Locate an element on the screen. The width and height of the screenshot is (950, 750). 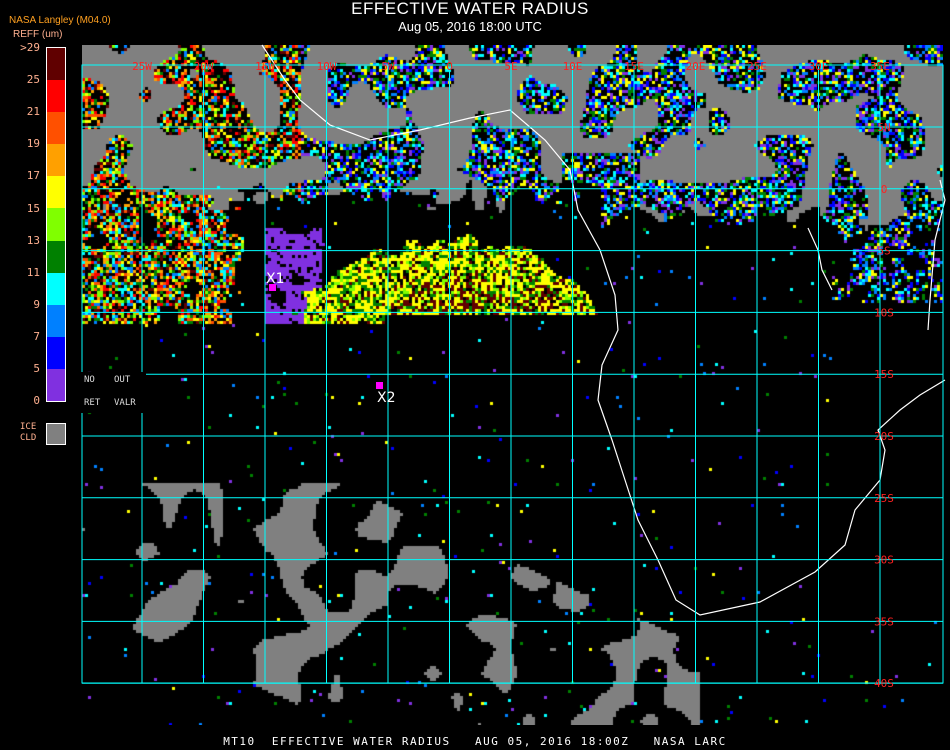
longitude-label: 5W is located at coordinates (388, 66).